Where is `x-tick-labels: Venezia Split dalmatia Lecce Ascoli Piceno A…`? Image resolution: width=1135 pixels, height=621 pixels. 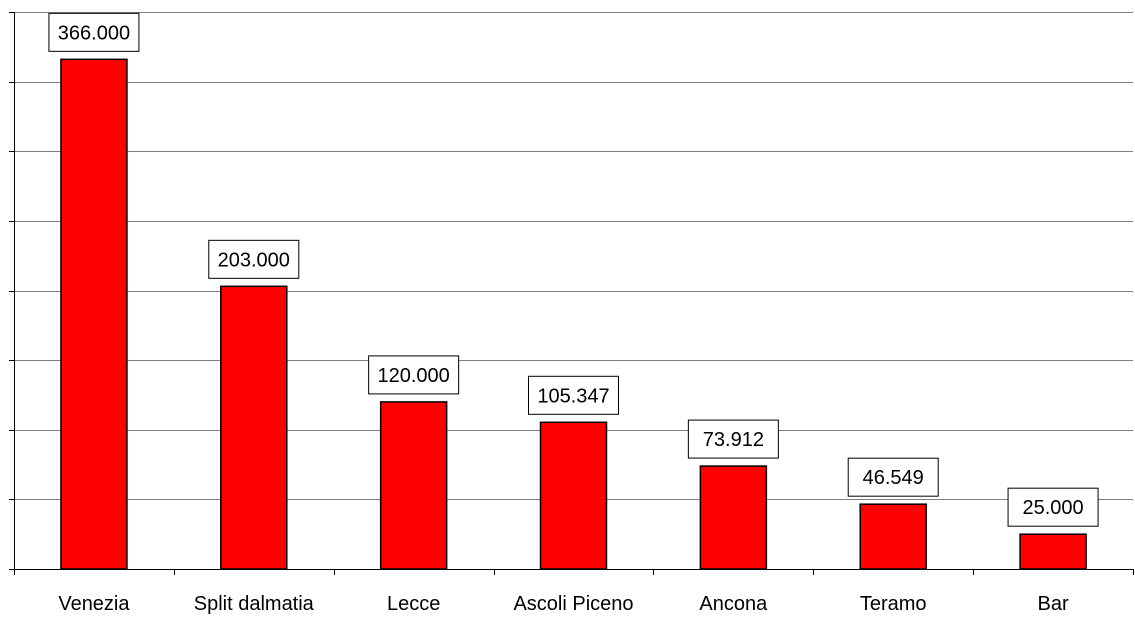 x-tick-labels: Venezia Split dalmatia Lecce Ascoli Piceno A… is located at coordinates (563, 604).